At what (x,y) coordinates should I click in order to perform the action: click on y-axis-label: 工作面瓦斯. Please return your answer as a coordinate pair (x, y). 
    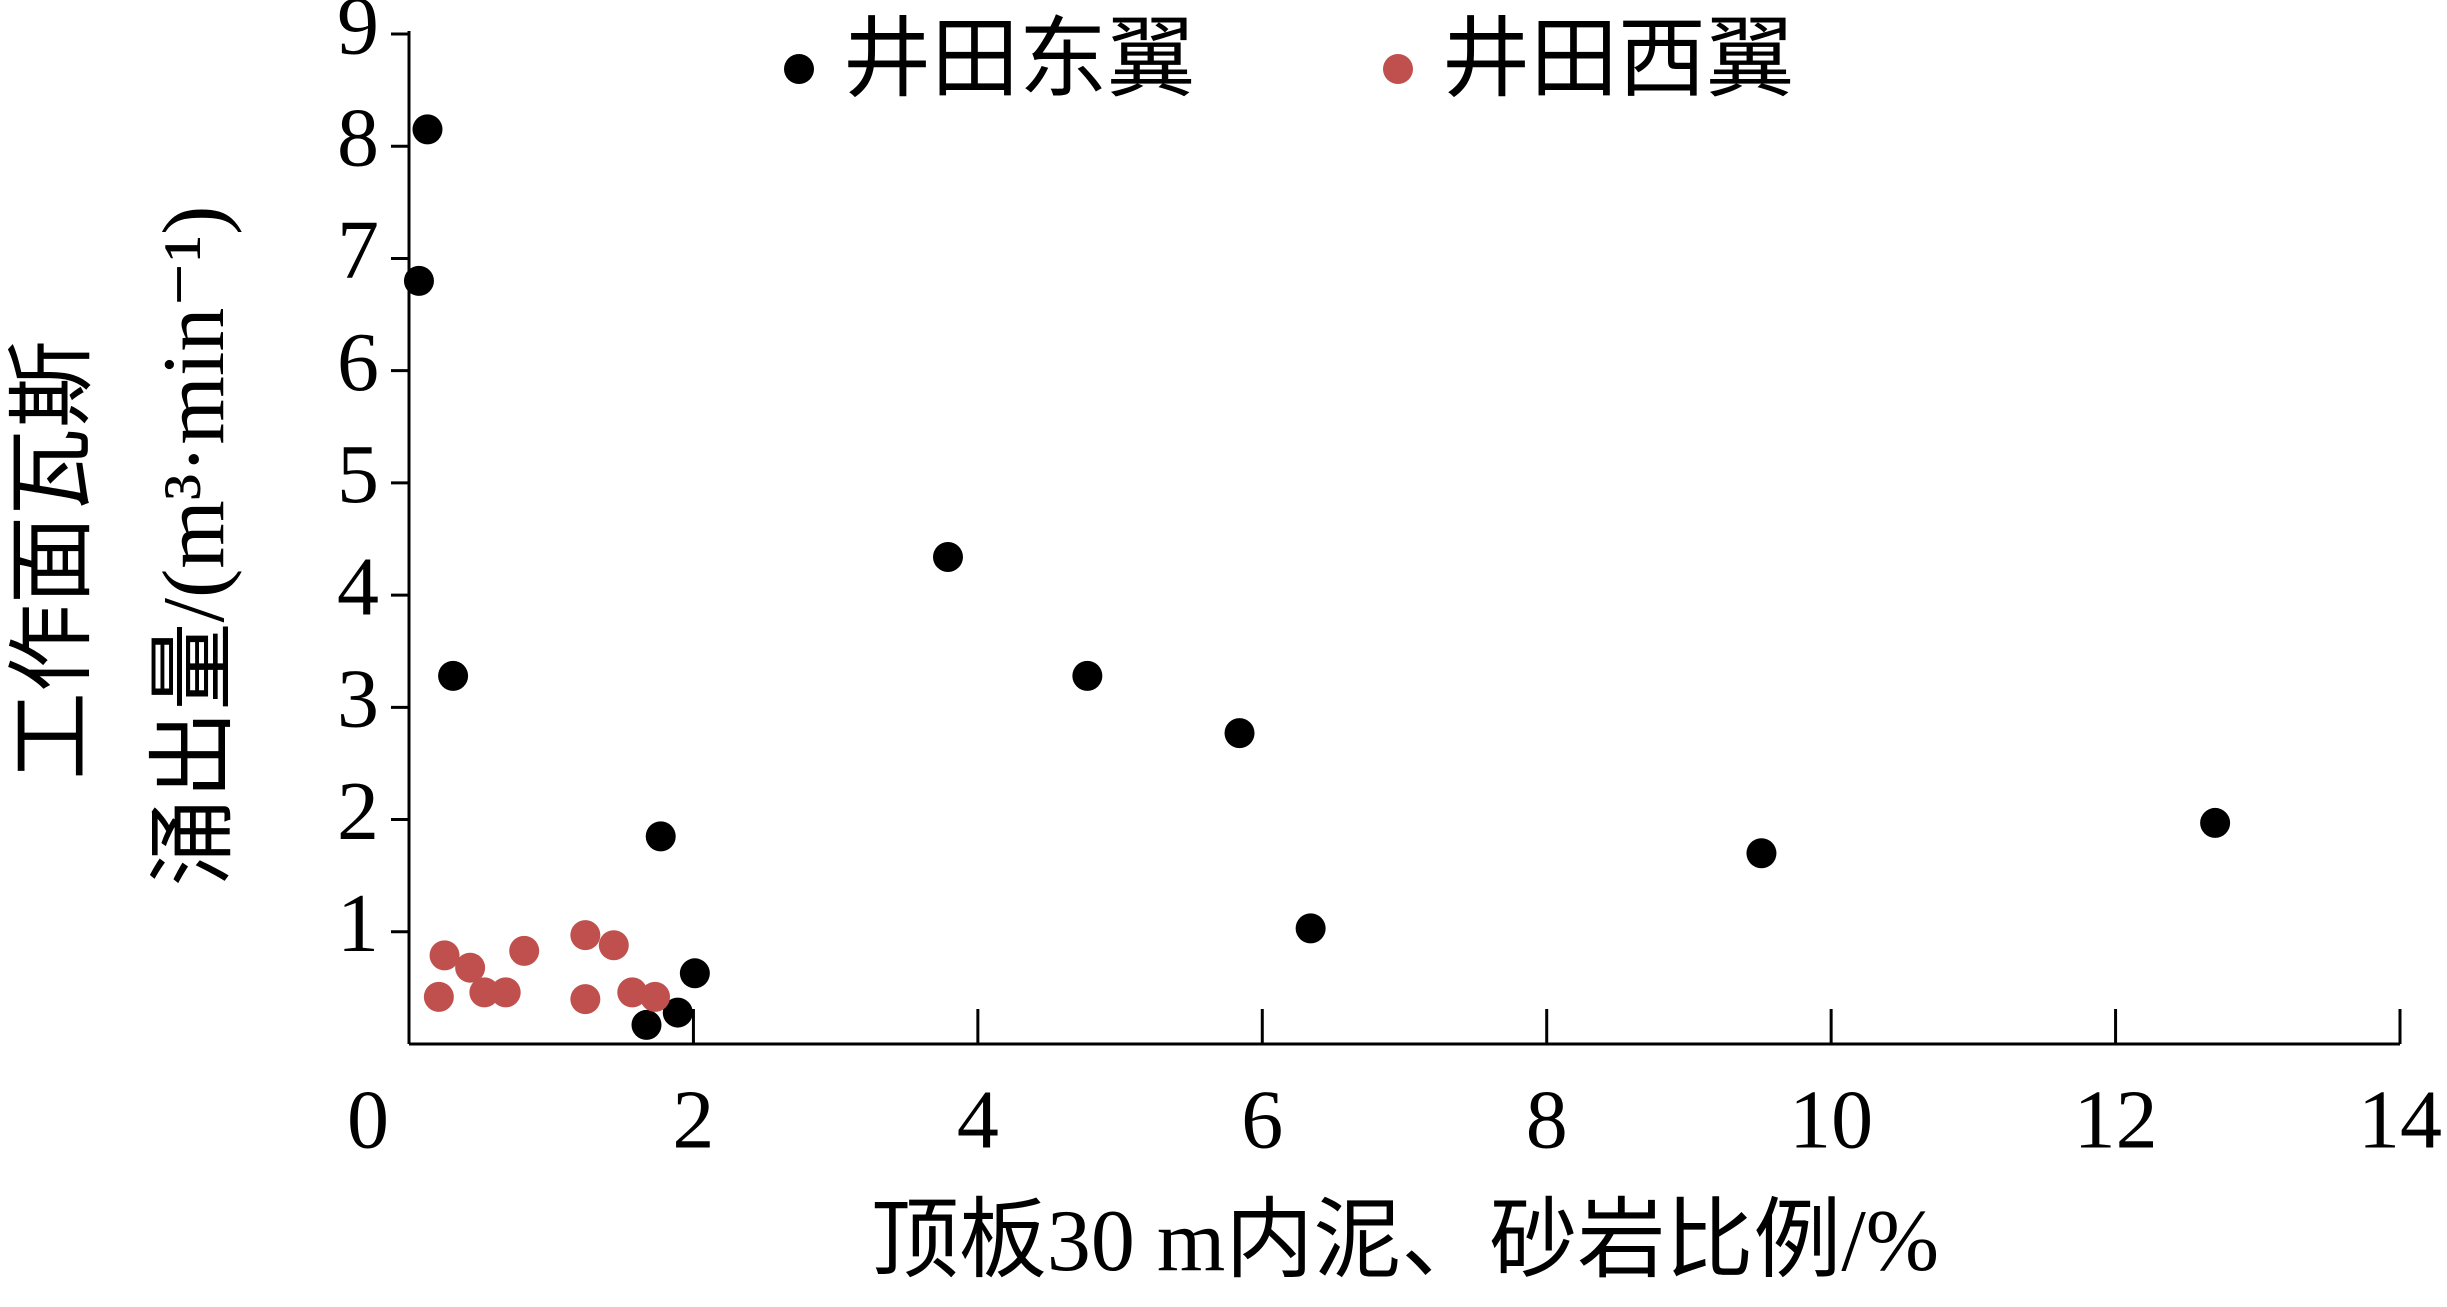
    Looking at the image, I should click on (53, 560).